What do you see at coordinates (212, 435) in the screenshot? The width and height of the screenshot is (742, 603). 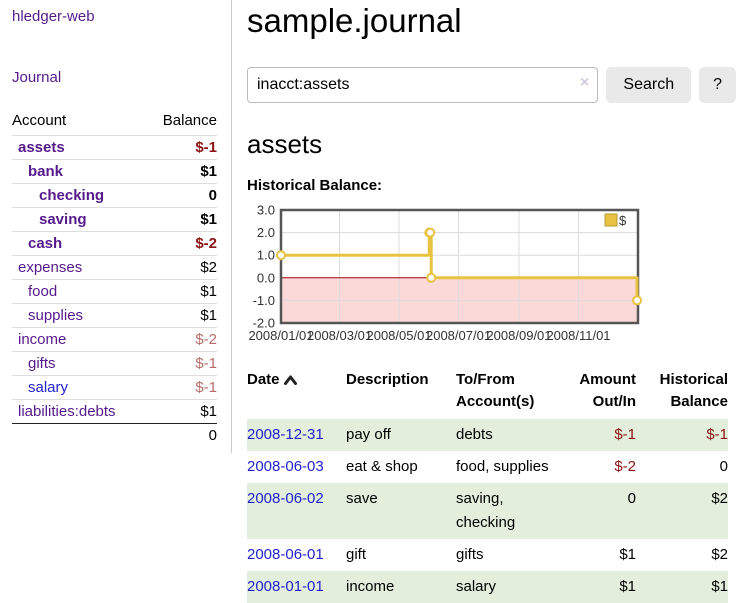 I see `accounts-total: 0` at bounding box center [212, 435].